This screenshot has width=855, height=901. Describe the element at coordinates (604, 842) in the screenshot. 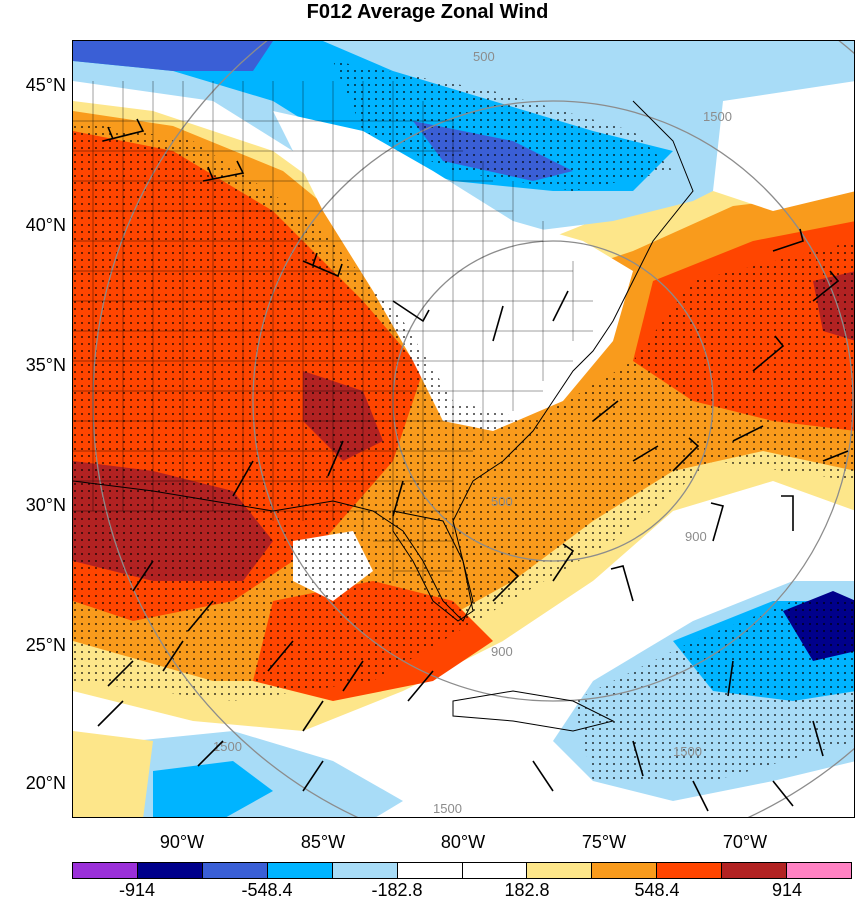

I see `lon-label-75: 75°W` at that location.